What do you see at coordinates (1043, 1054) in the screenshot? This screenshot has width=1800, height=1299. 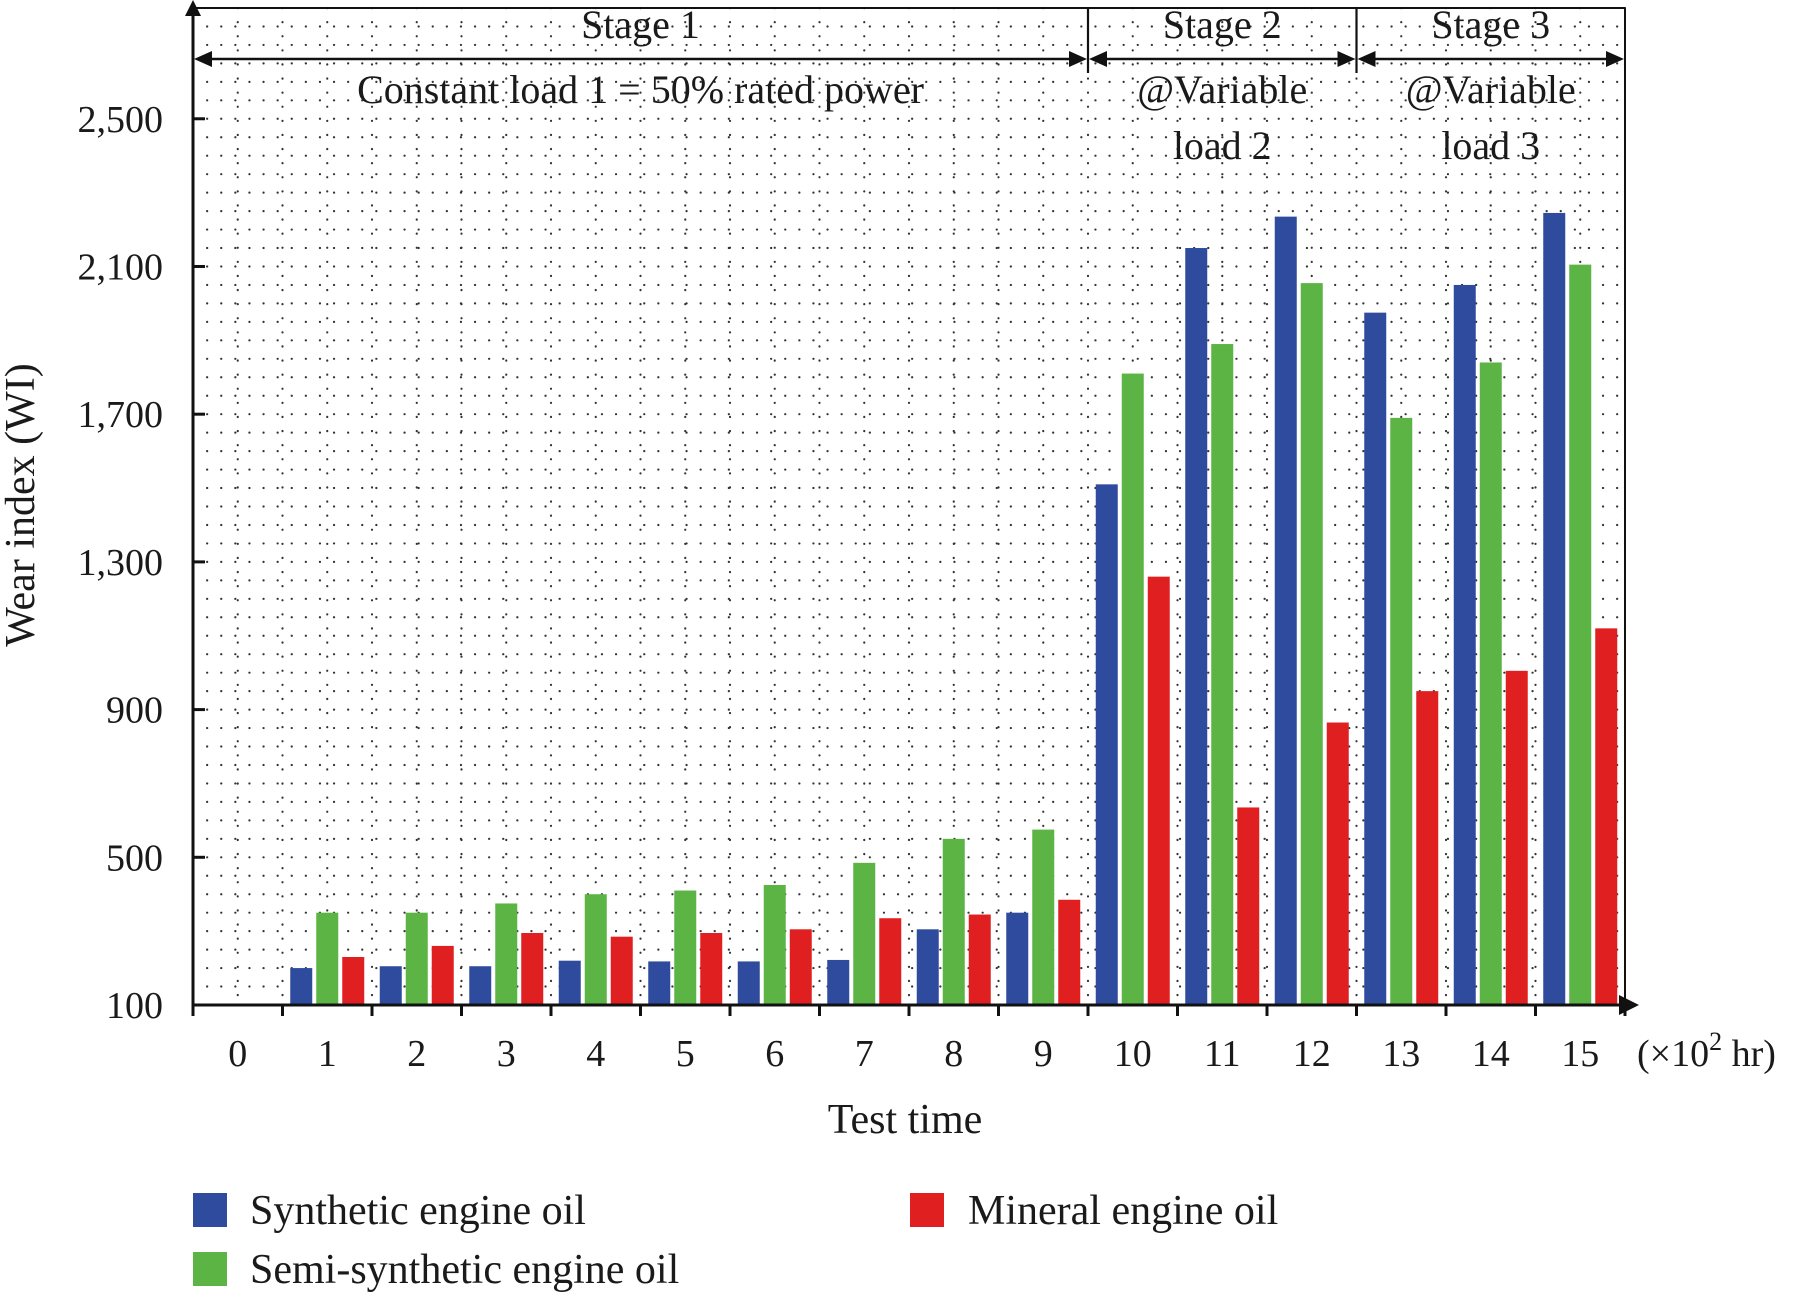 I see `x-tick-label: 9` at bounding box center [1043, 1054].